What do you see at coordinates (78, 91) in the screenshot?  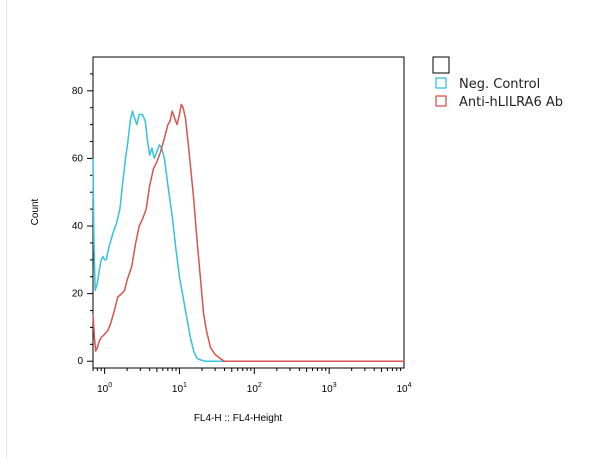 I see `y-tick-label: 80` at bounding box center [78, 91].